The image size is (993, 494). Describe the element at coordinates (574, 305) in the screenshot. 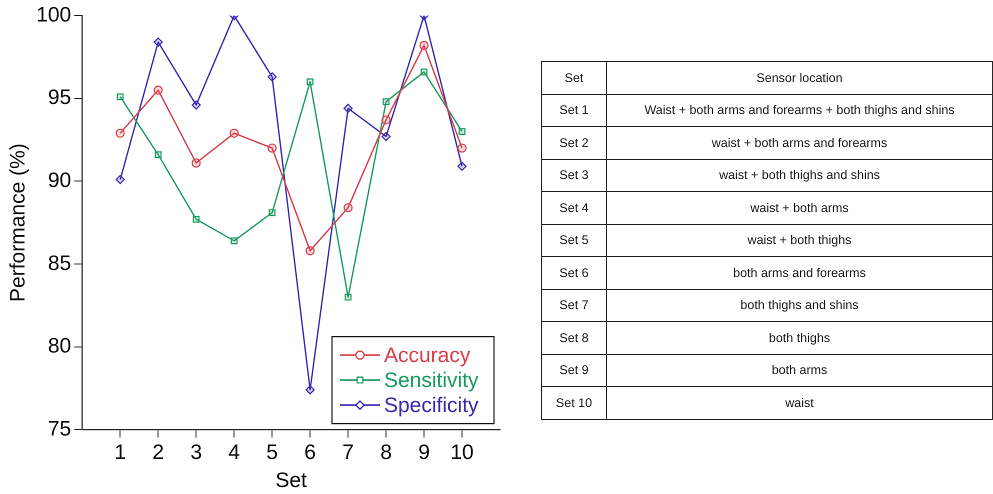

I see `text: Set 7` at that location.